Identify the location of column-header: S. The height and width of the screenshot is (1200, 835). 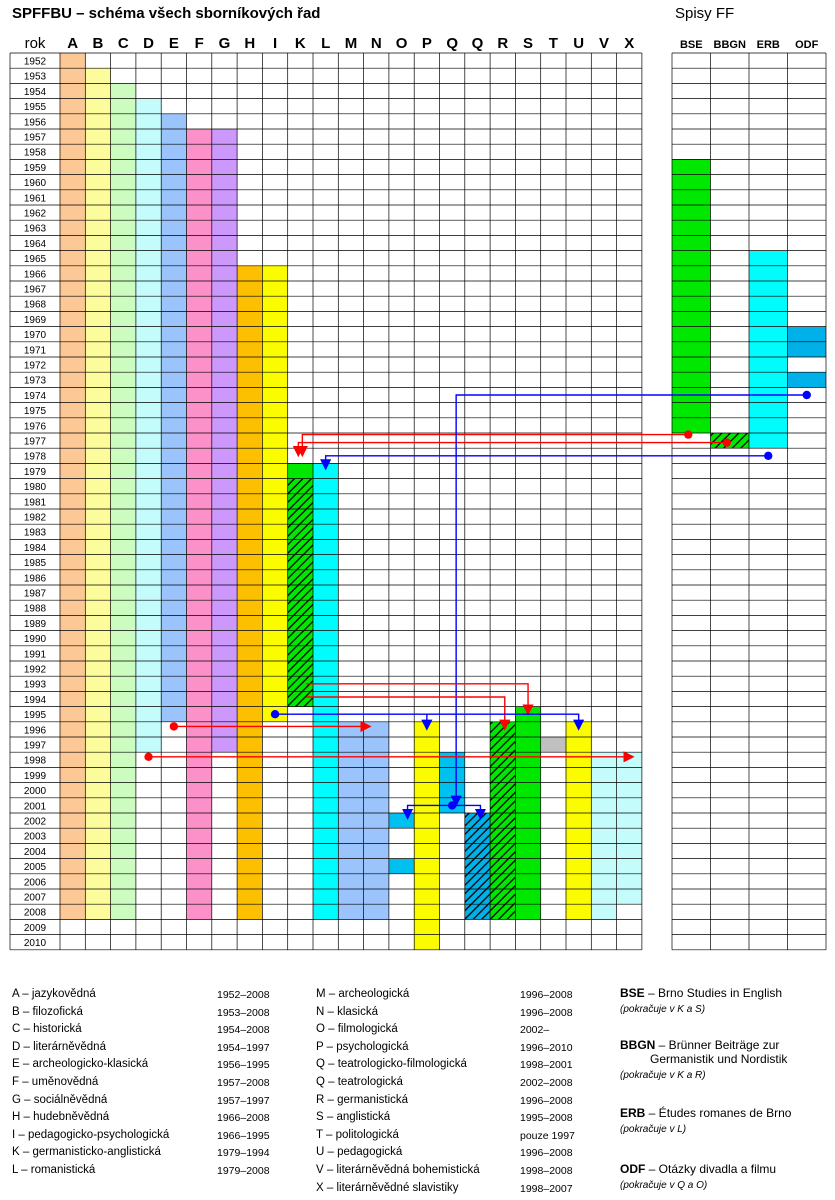
(528, 43).